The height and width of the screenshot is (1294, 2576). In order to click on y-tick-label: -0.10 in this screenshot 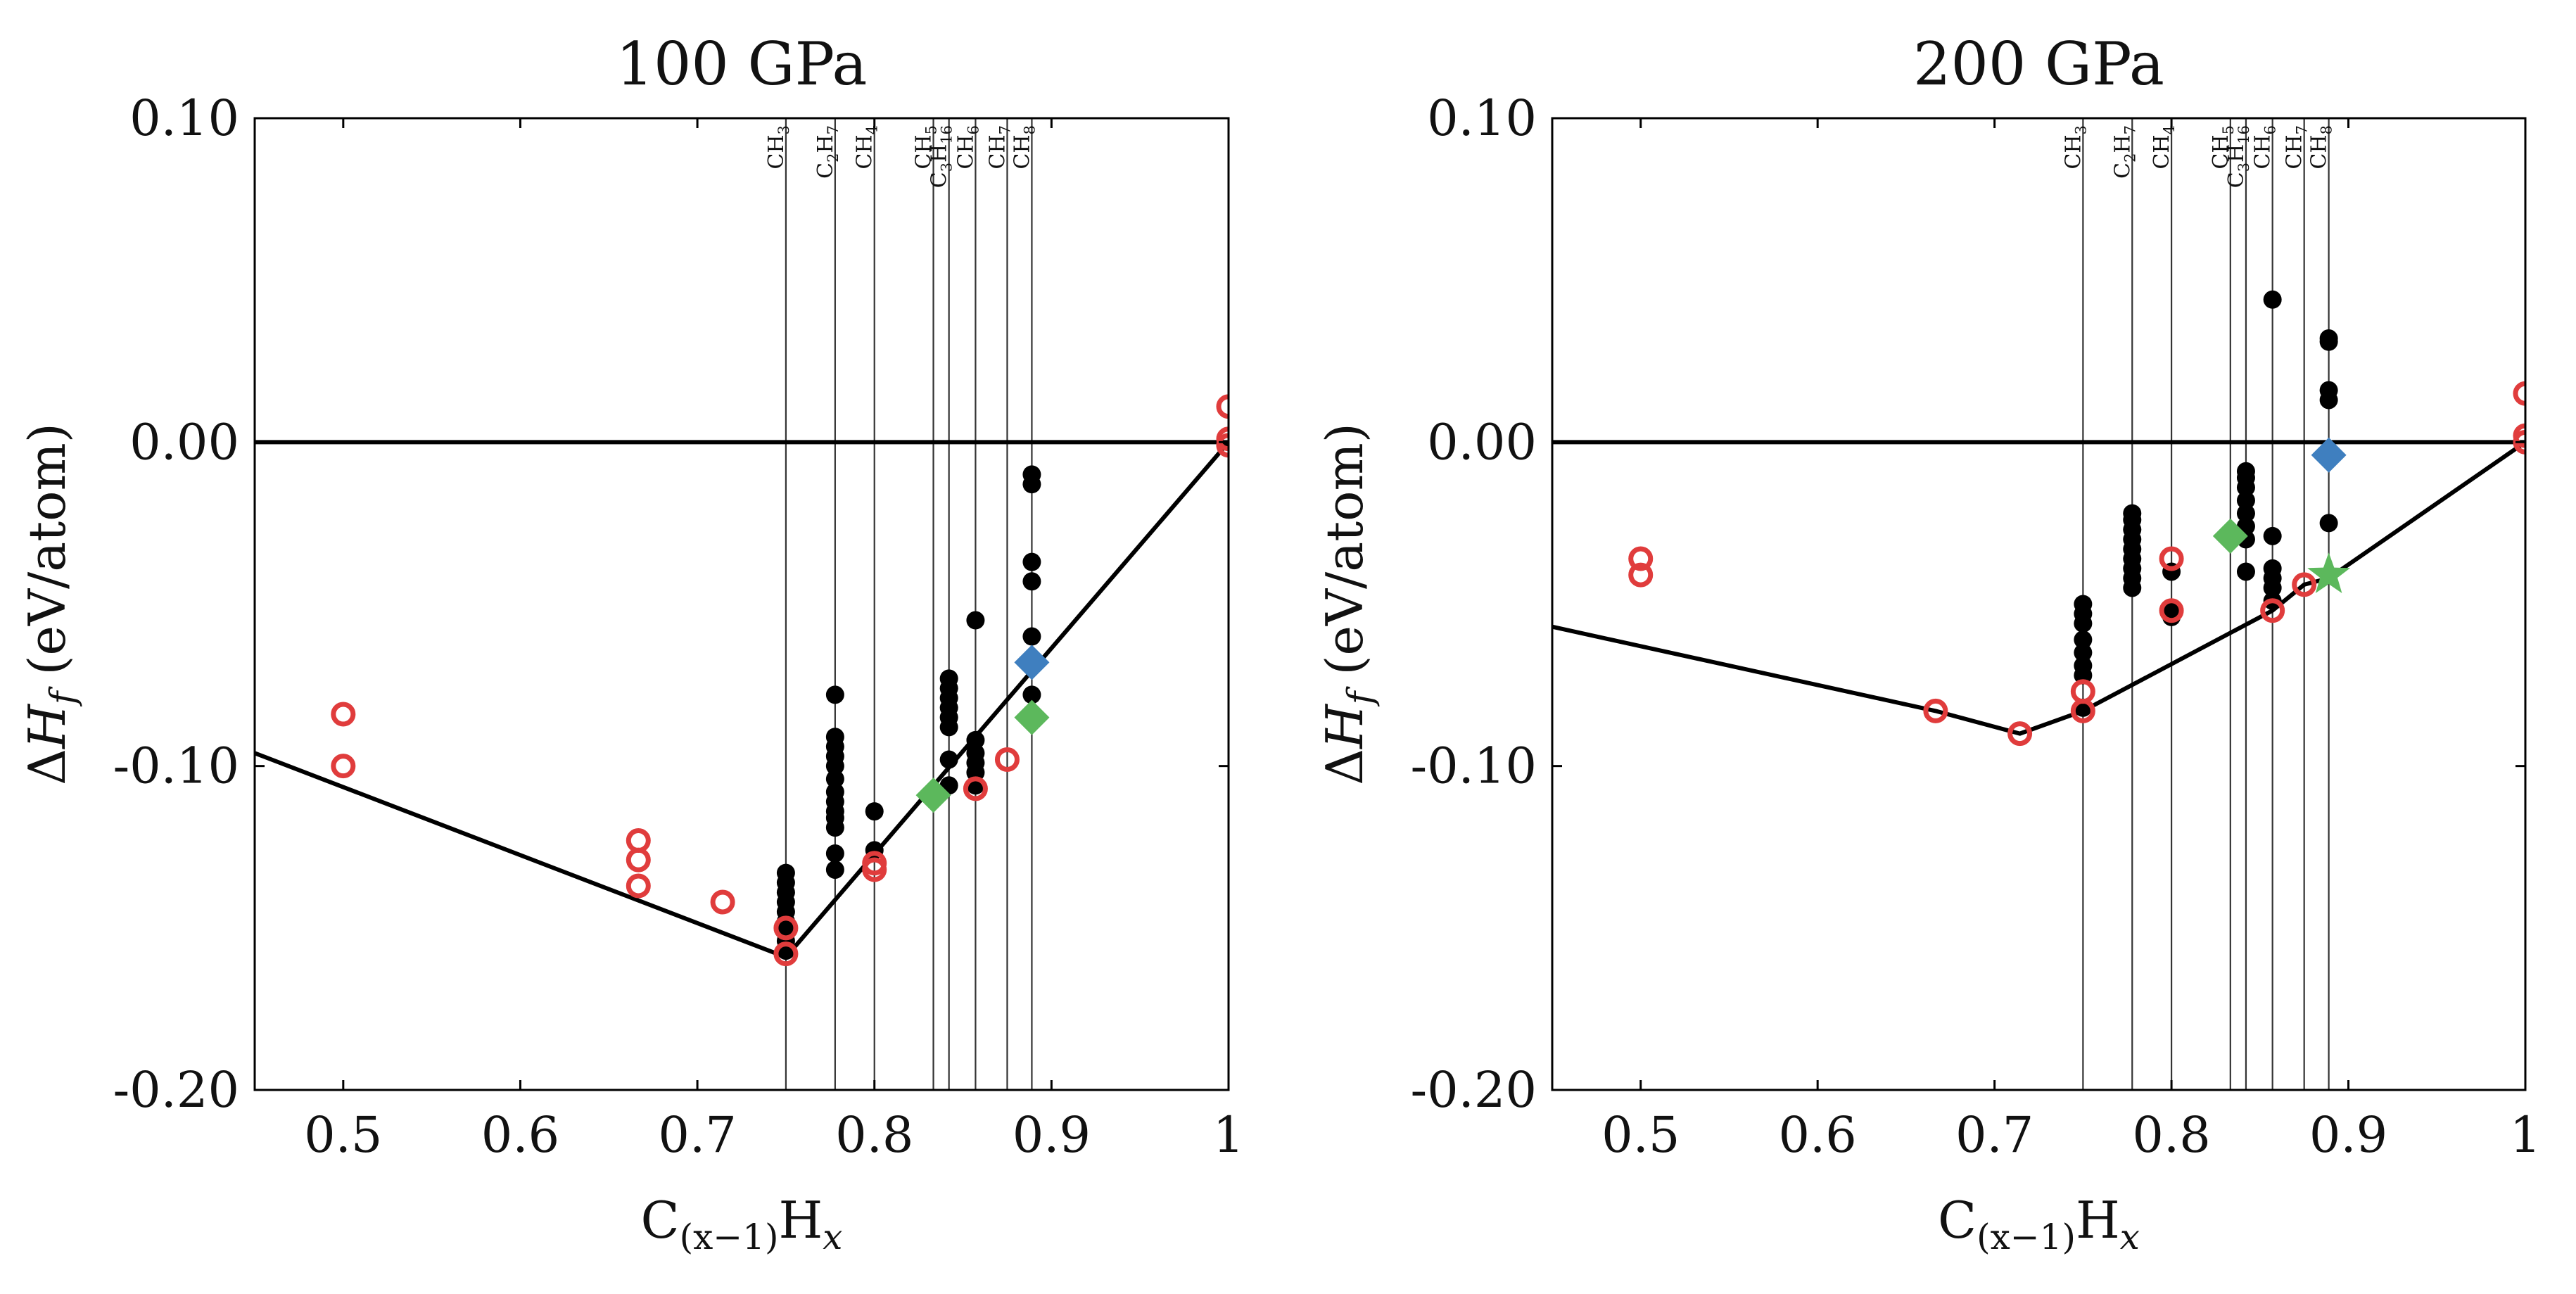, I will do `click(176, 766)`.